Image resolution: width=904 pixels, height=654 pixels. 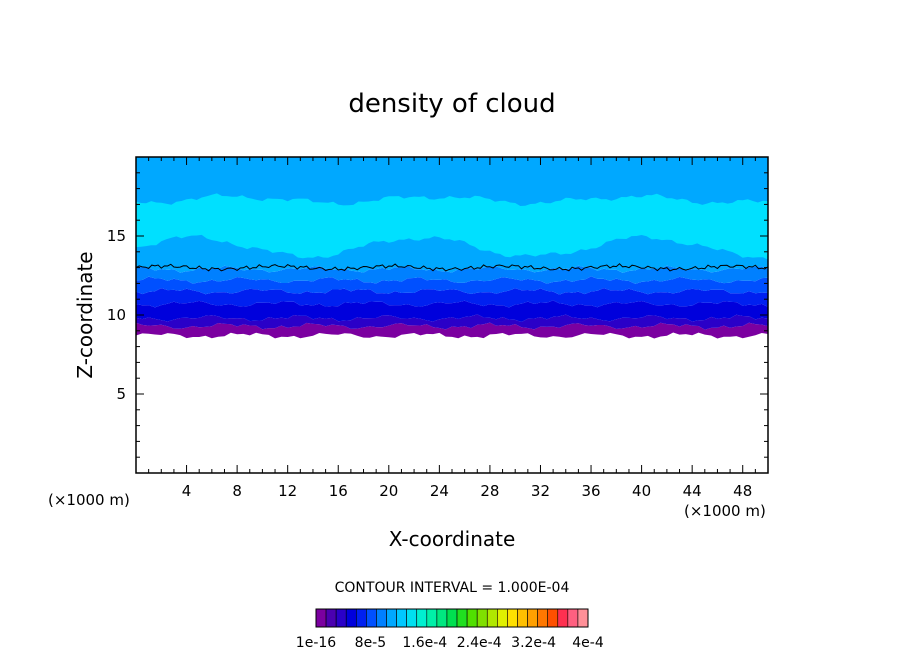 What do you see at coordinates (370, 643) in the screenshot?
I see `colorbar-label: 8e-5` at bounding box center [370, 643].